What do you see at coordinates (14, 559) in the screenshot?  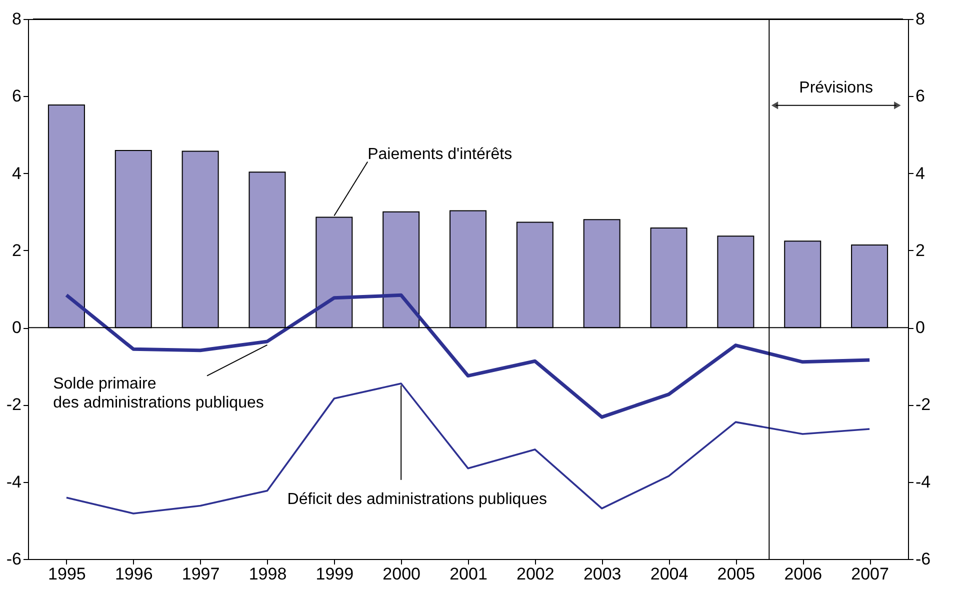 I see `y-tick-label: -6` at bounding box center [14, 559].